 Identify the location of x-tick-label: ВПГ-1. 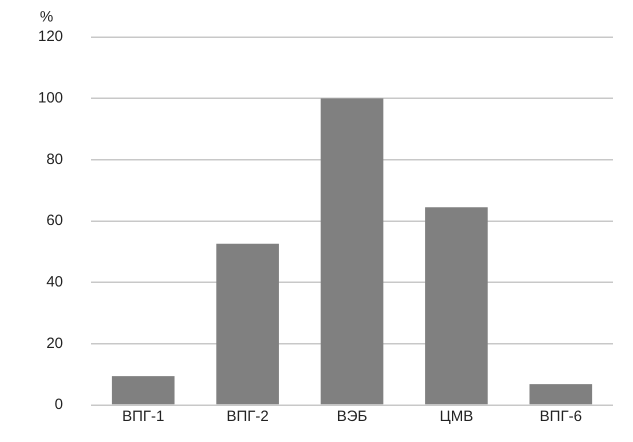
(143, 417).